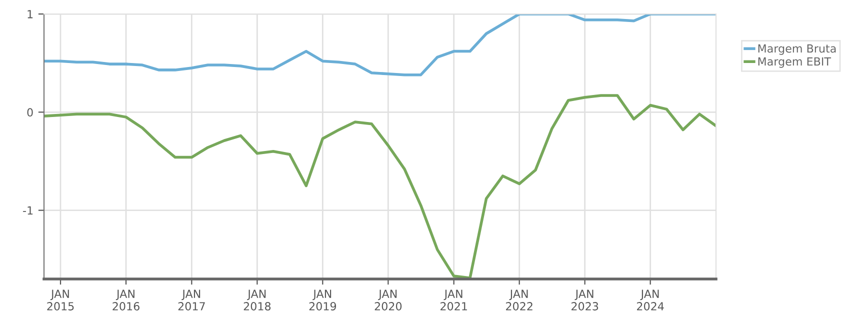  What do you see at coordinates (453, 300) in the screenshot?
I see `x-tick-label: JAN 2021` at bounding box center [453, 300].